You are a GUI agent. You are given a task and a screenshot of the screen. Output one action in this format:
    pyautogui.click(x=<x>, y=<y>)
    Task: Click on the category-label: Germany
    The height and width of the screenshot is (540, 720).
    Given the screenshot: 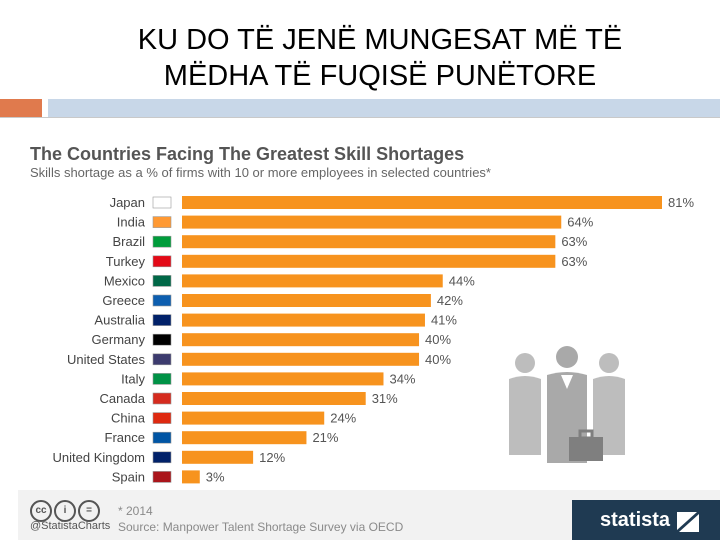 What is the action you would take?
    pyautogui.click(x=119, y=339)
    